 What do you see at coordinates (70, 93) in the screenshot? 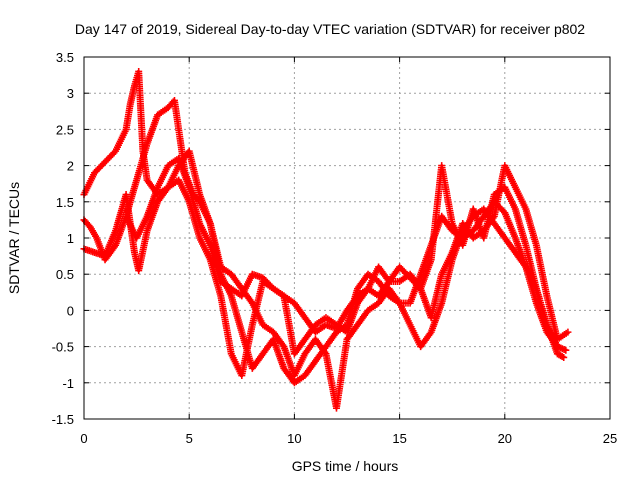
I see `y-tick-label: 3` at bounding box center [70, 93].